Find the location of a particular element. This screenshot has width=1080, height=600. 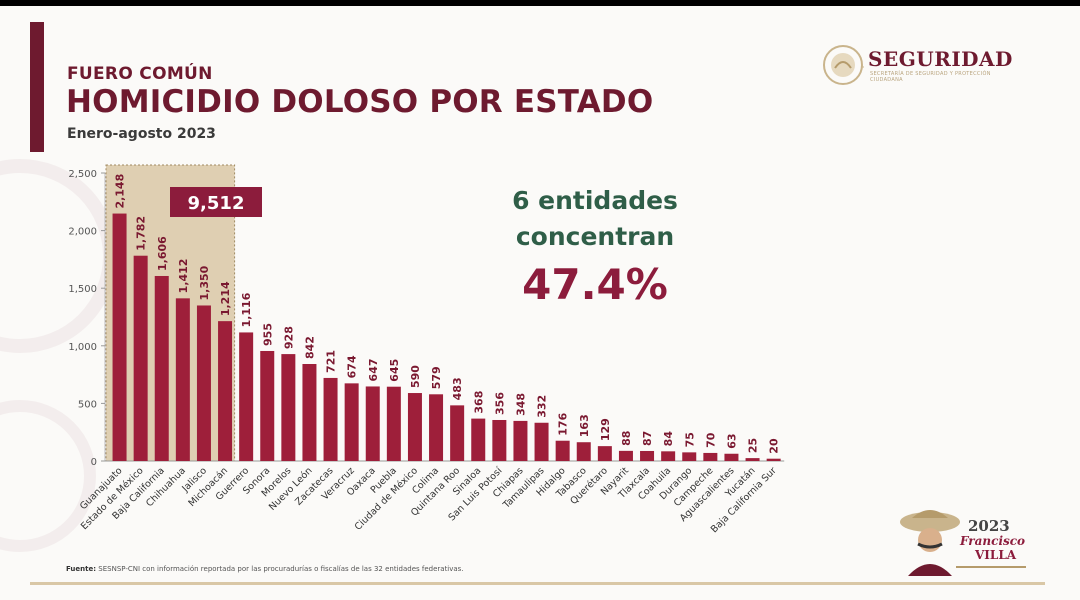

callout-line-1: 6 entidades is located at coordinates (595, 200).